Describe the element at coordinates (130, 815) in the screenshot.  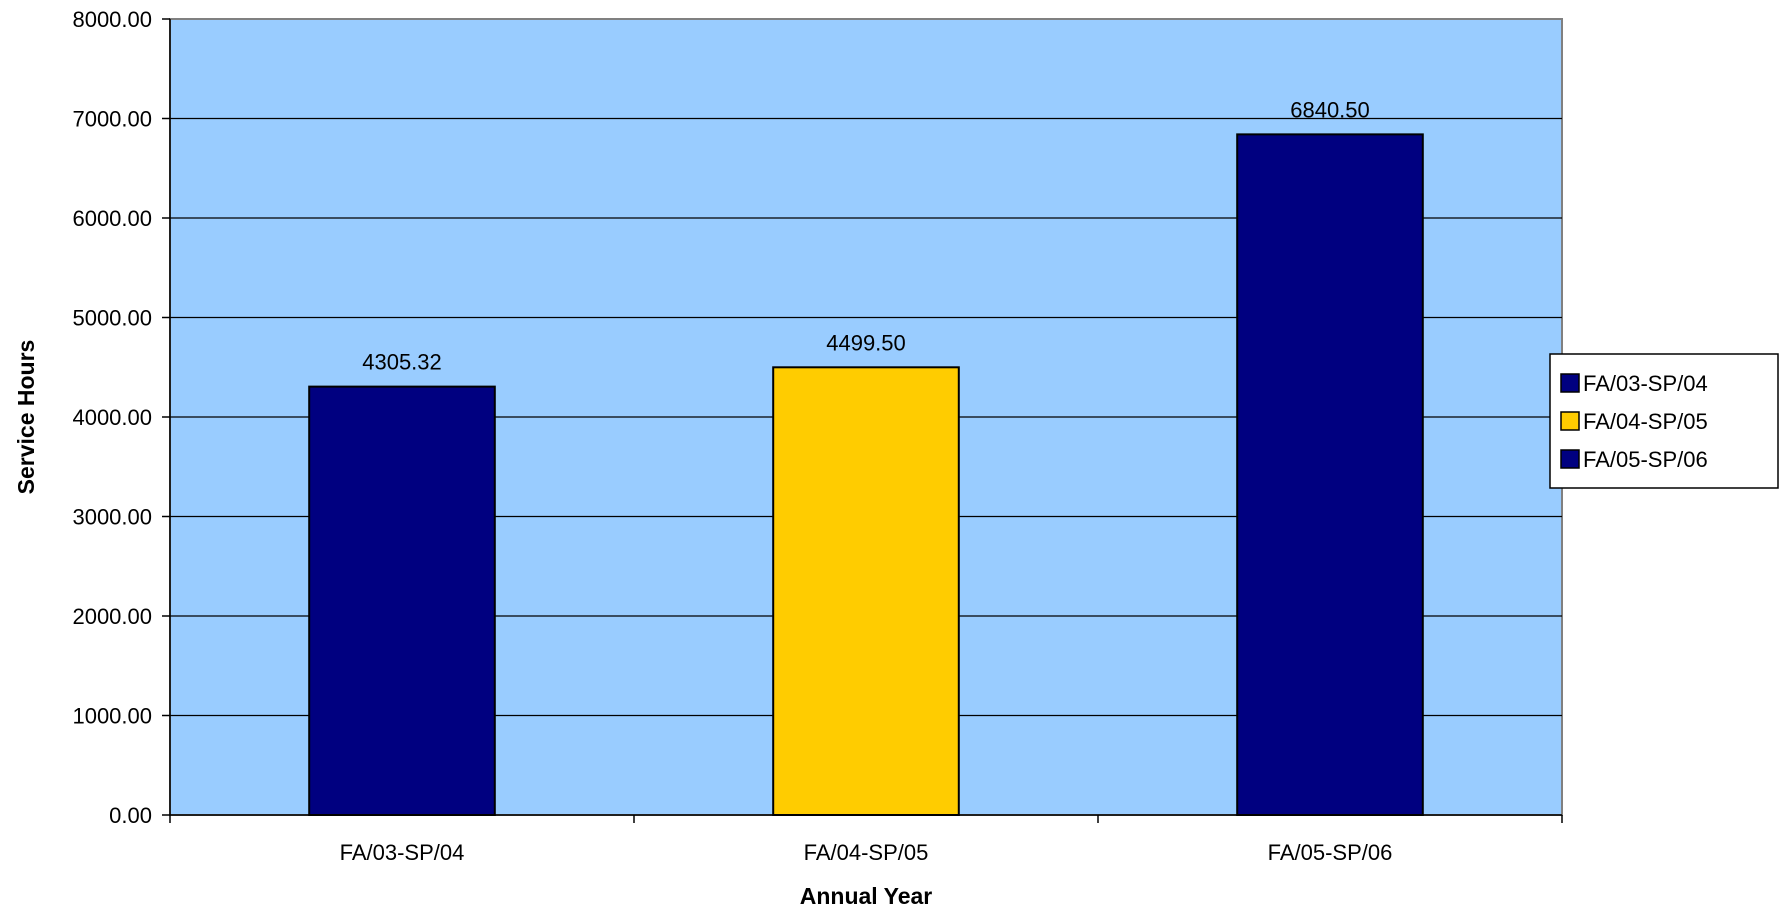
I see `y-tick-label: 0.00` at that location.